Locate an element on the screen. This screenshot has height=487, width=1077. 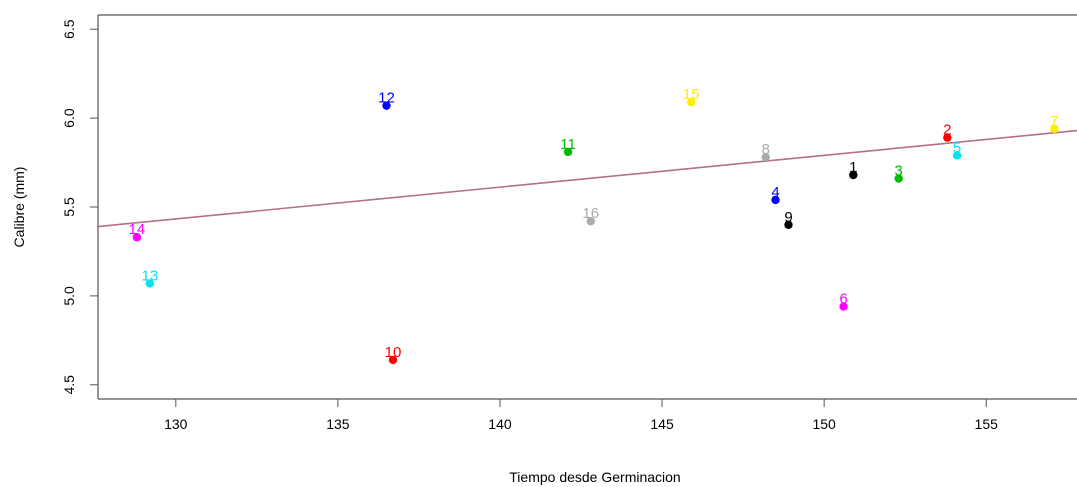
x-tick-label: 140 is located at coordinates (500, 424).